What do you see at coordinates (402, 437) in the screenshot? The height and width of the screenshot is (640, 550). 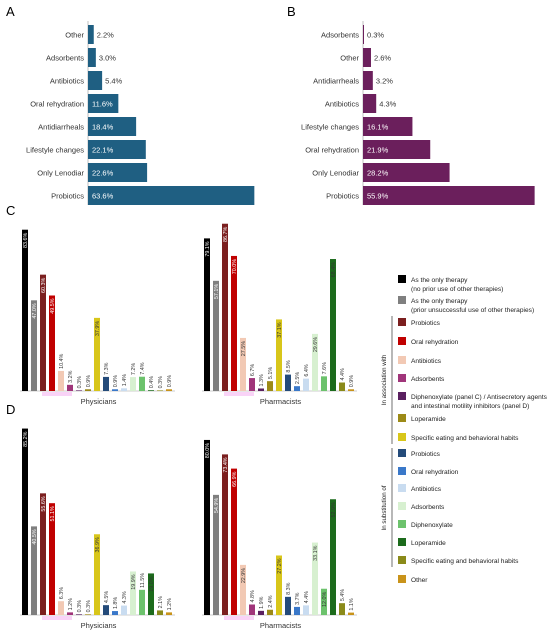 I see `legend-swatch-assoc-eating` at bounding box center [402, 437].